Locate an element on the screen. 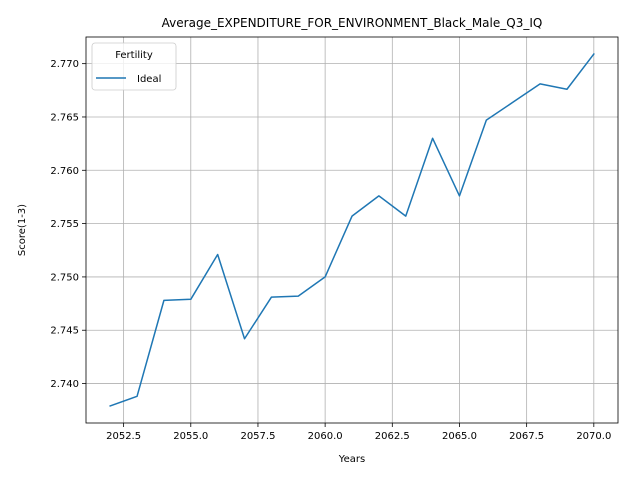  x-tick-label: 2070.0 is located at coordinates (593, 436).